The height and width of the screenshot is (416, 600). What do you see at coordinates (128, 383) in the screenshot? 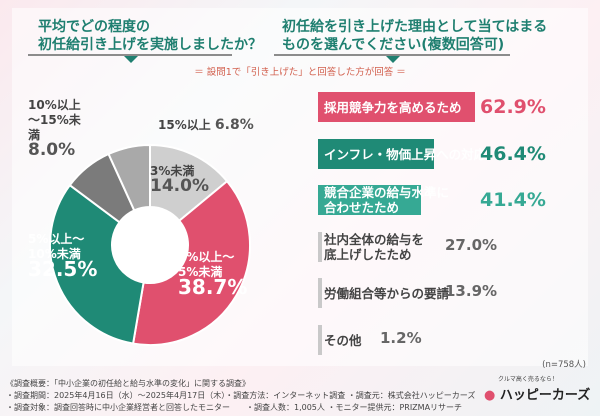
I see `footer-title: 《調査概要：「中小企業の初任給と給与水準の変化」に関する調査》` at bounding box center [128, 383].